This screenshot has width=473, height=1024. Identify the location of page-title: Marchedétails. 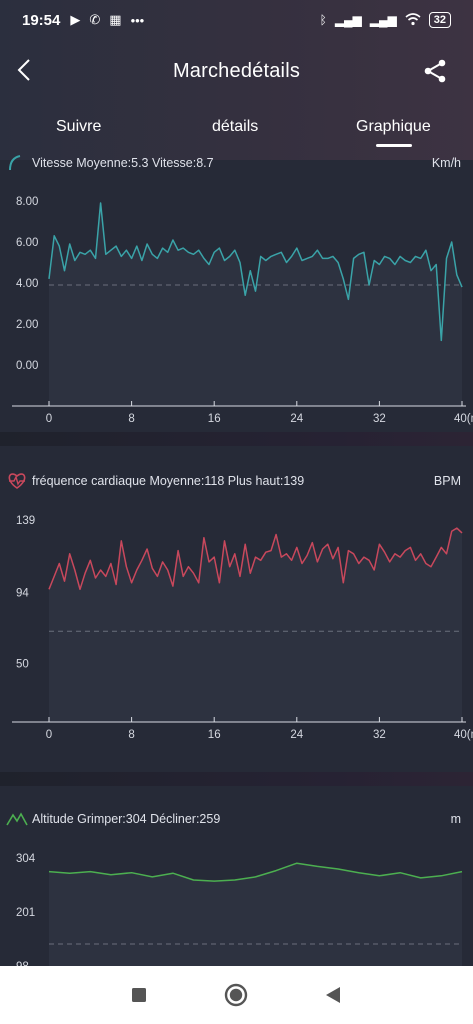
(236, 71).